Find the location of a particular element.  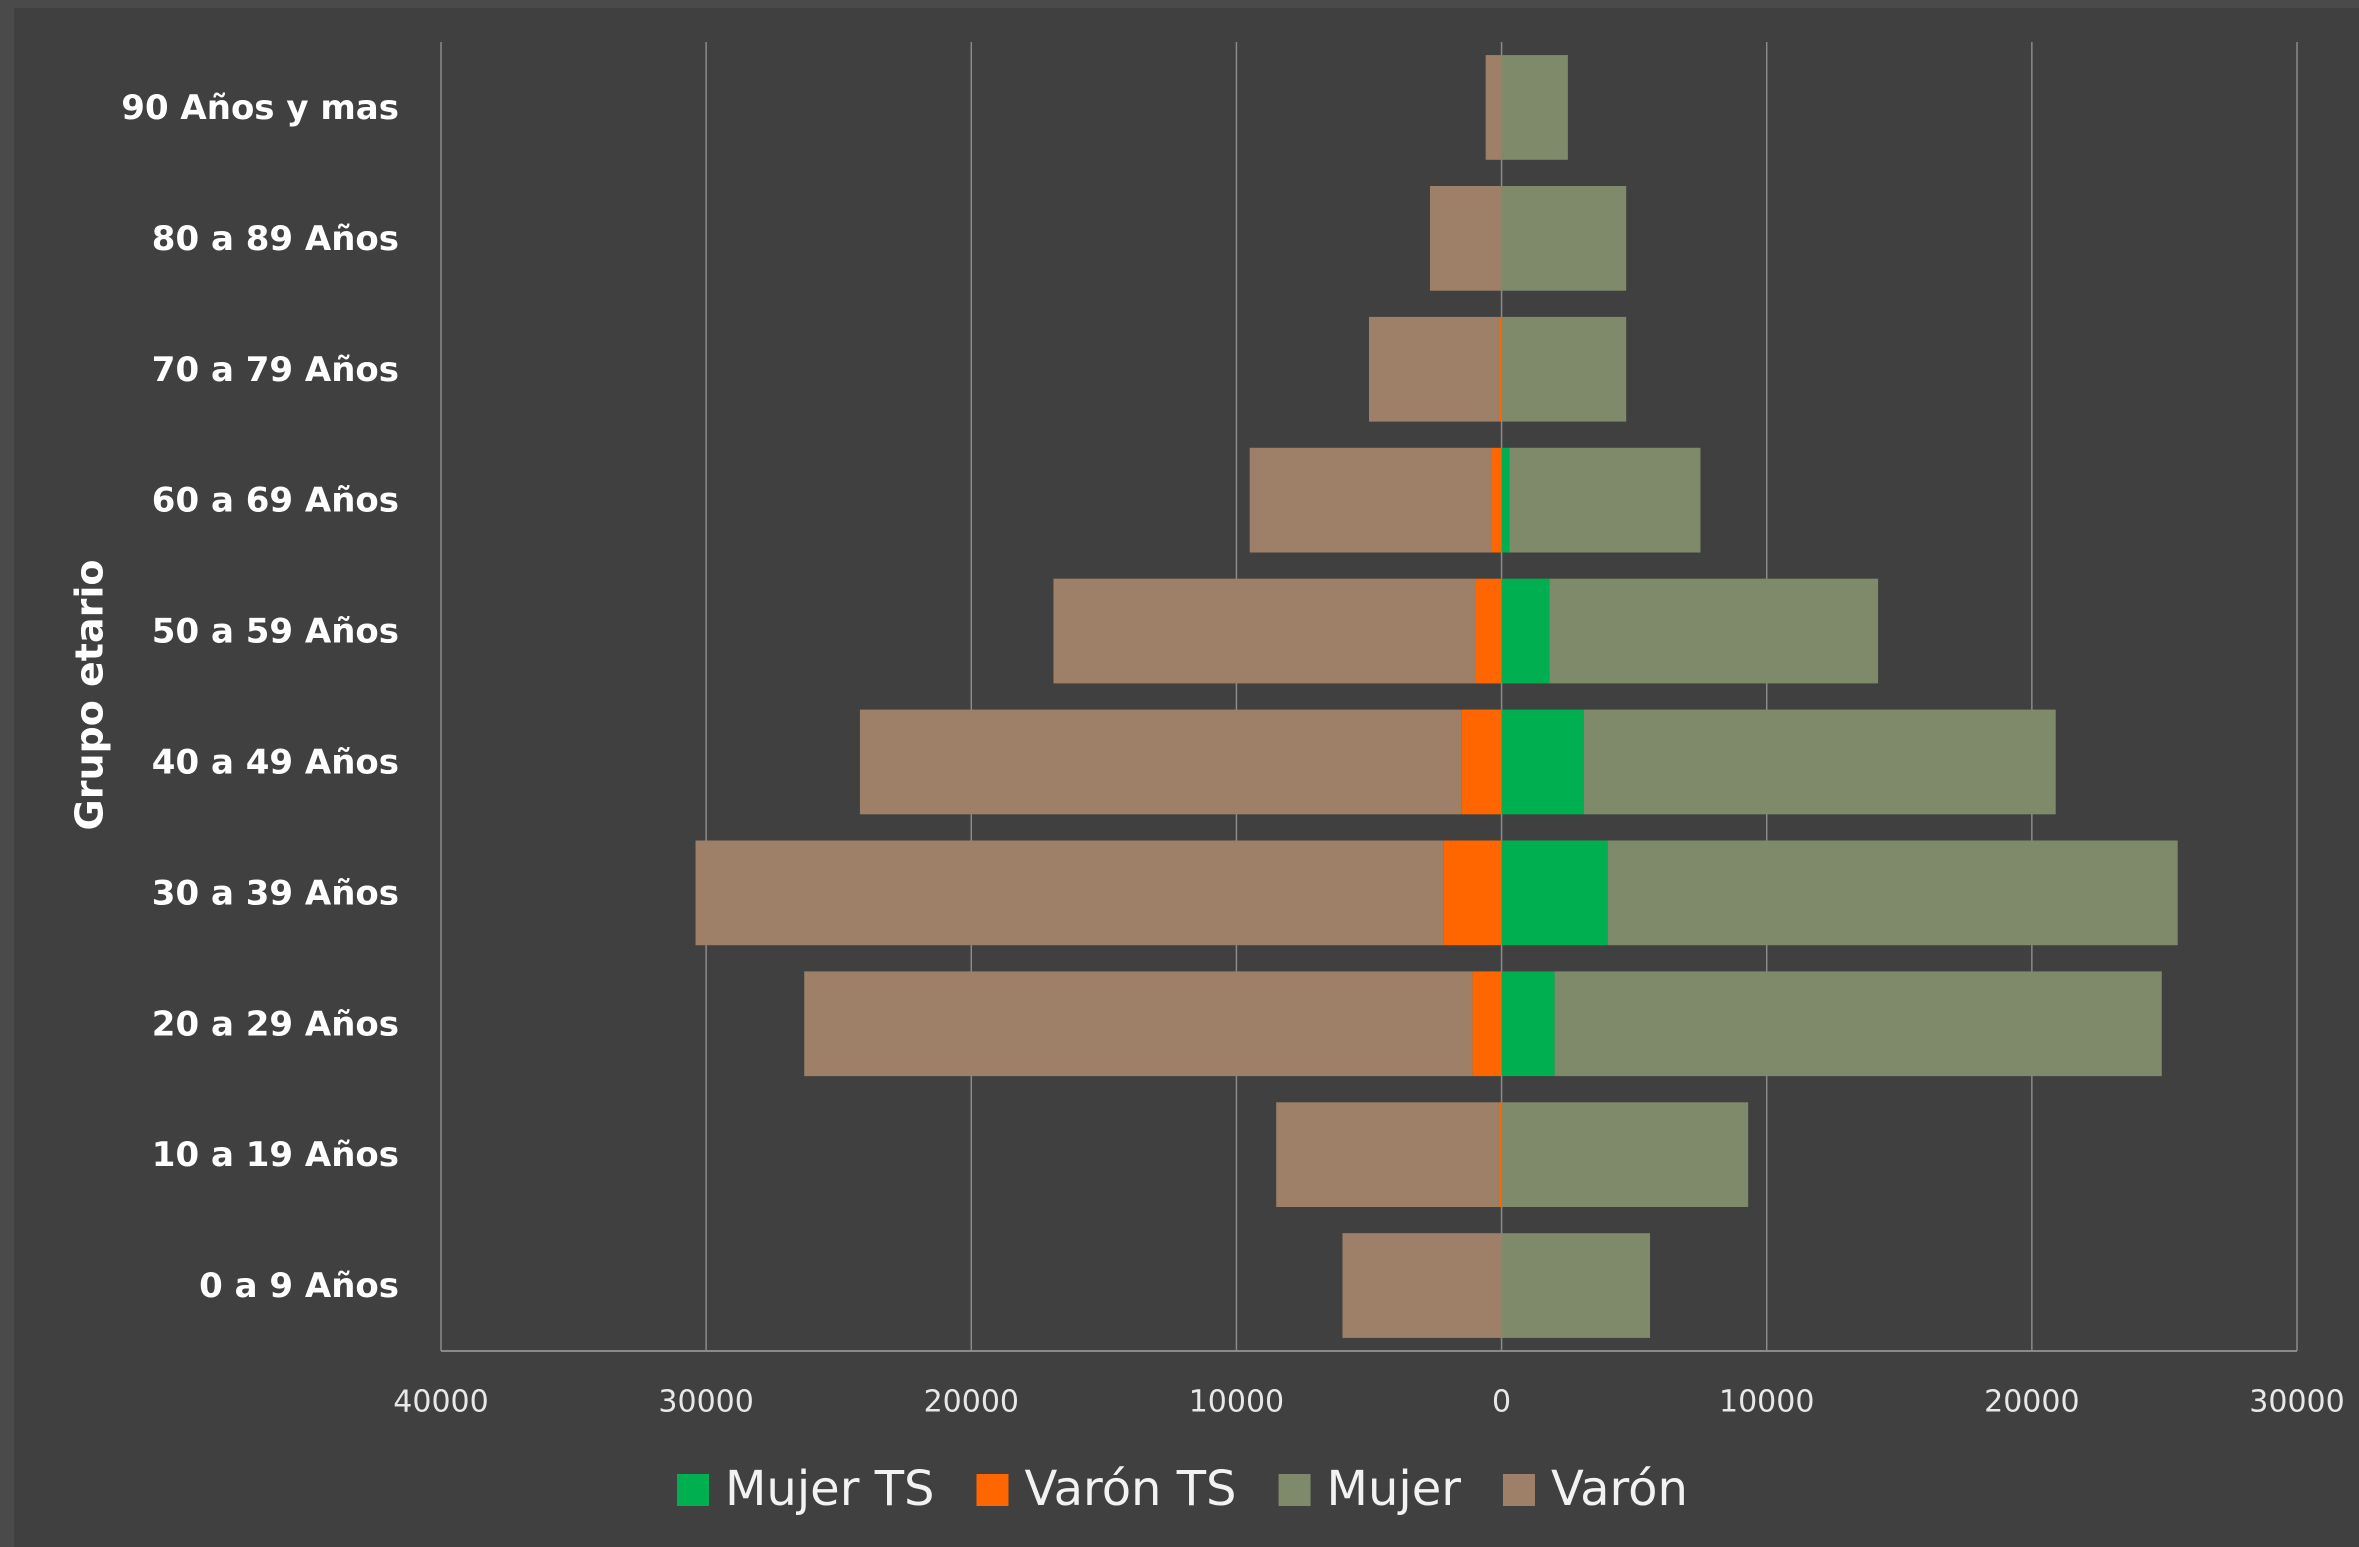

y-tick-label: 0 a 9 Años is located at coordinates (299, 1286).